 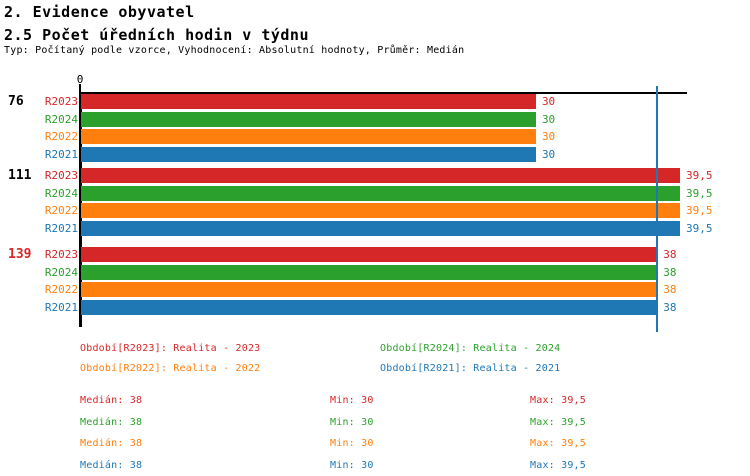 I want to click on y-axis-line, so click(x=80, y=209).